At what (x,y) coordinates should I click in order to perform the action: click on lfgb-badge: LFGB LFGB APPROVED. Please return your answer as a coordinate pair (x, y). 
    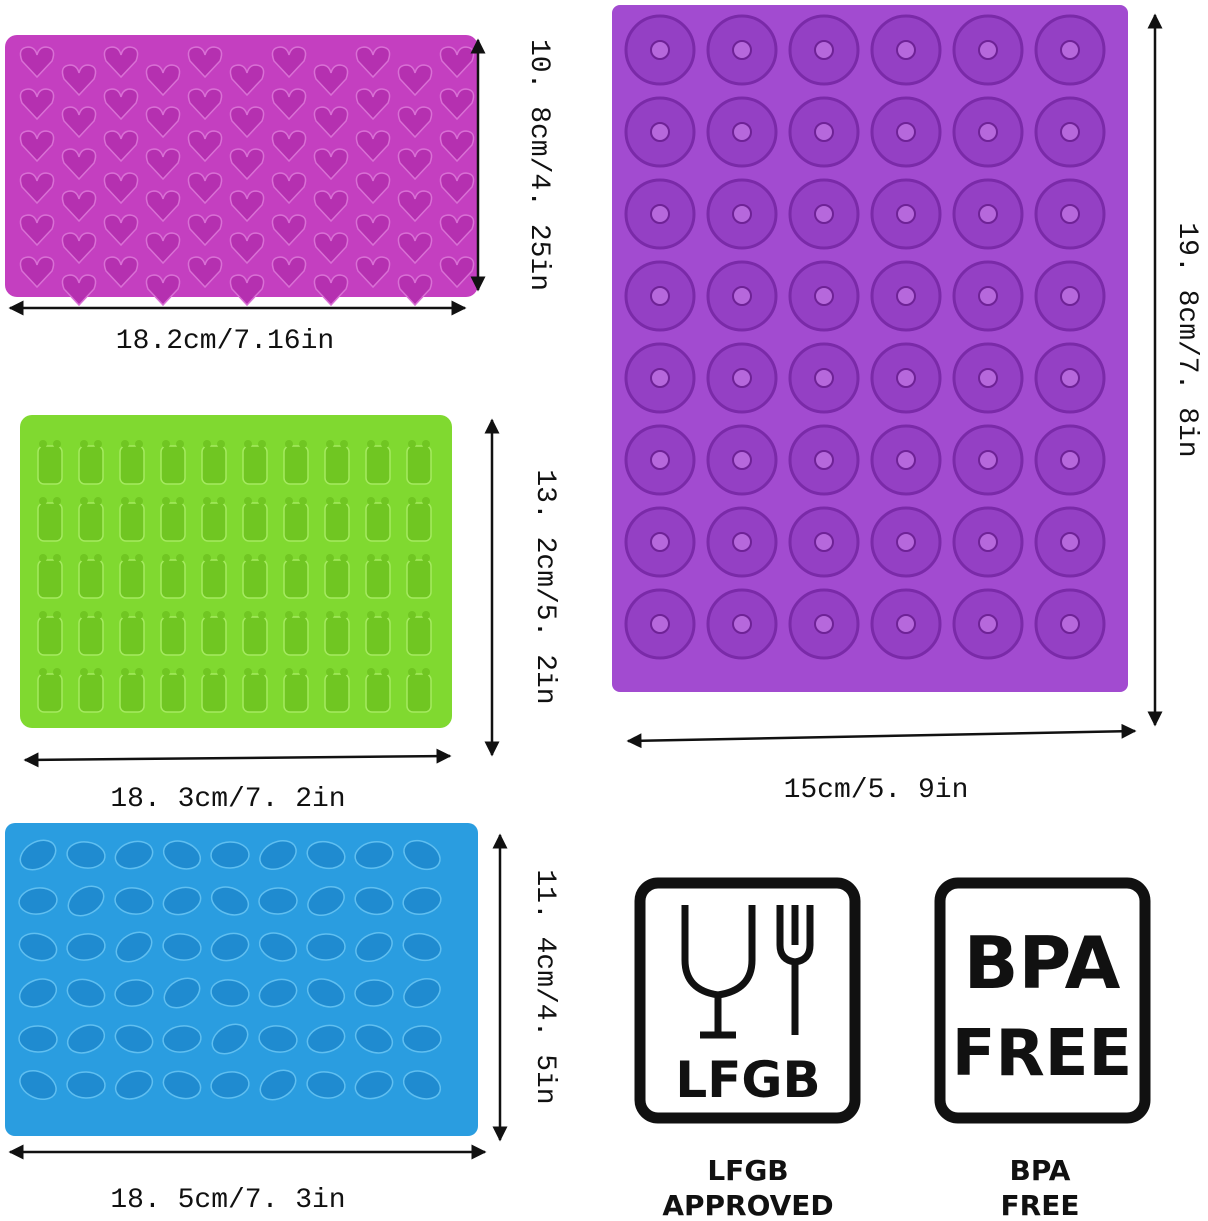
    Looking at the image, I should click on (747, 1049).